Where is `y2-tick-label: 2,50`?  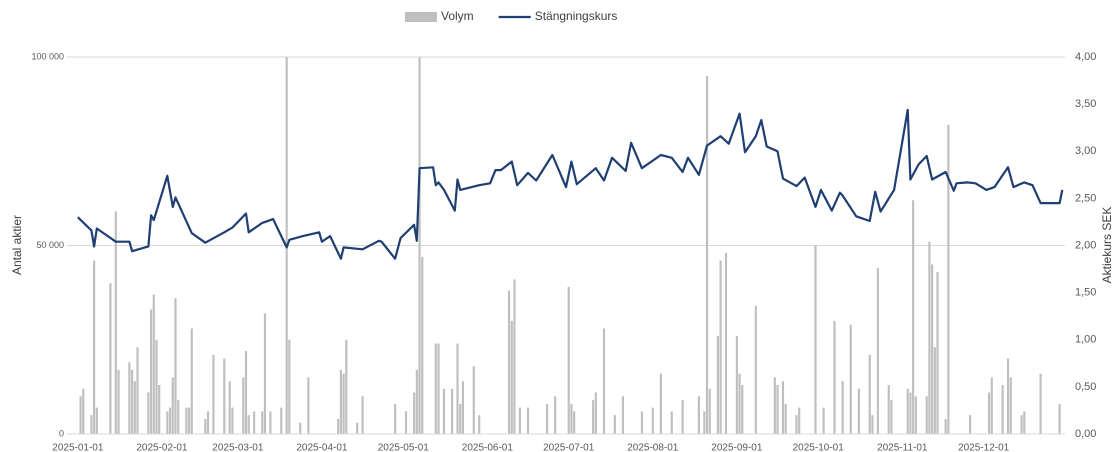 y2-tick-label: 2,50 is located at coordinates (1085, 198).